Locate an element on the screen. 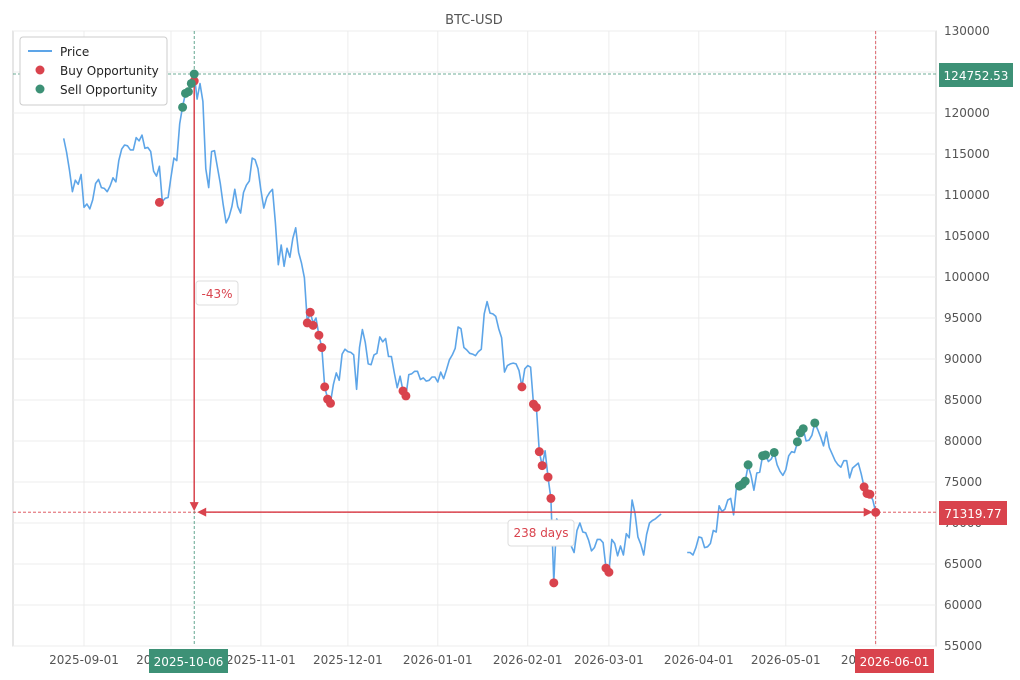 This screenshot has height=680, width=1020. y-tick-label: 120000 is located at coordinates (967, 113).